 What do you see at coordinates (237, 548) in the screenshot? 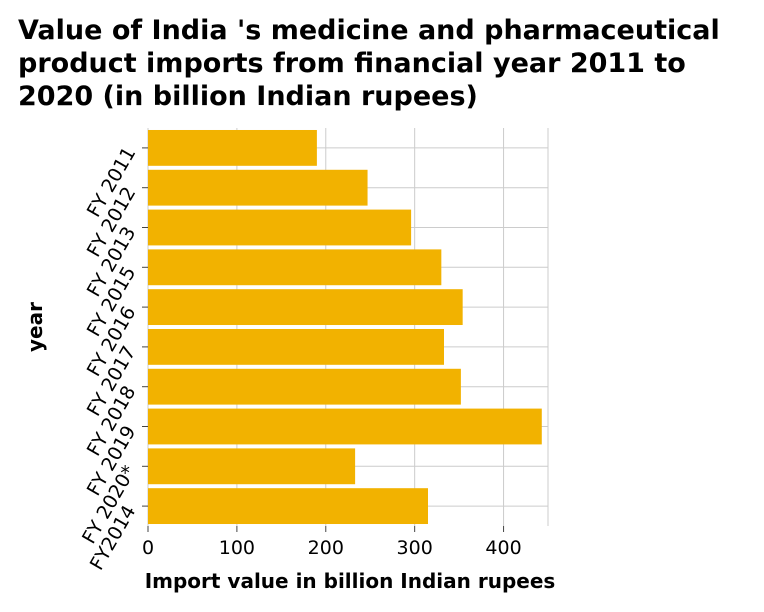
I see `x-tick-label: 100` at bounding box center [237, 548].